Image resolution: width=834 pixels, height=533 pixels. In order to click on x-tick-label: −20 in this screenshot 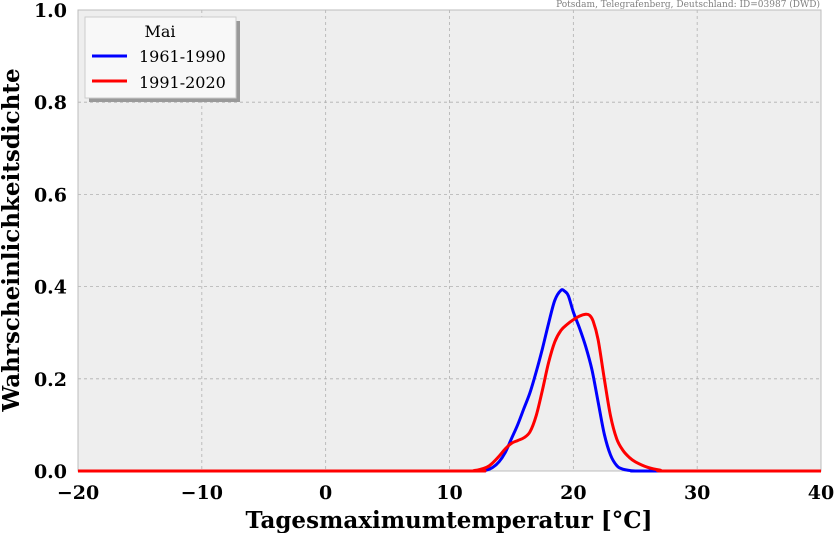, I will do `click(78, 493)`.